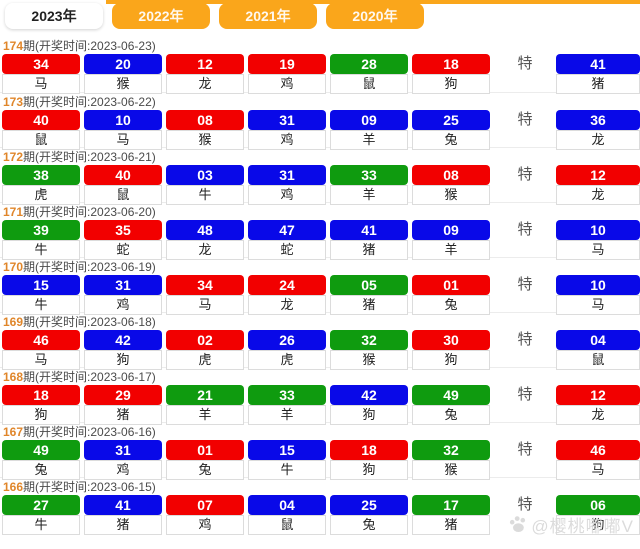 The image size is (640, 549). I want to click on issue-number: 169, so click(13, 322).